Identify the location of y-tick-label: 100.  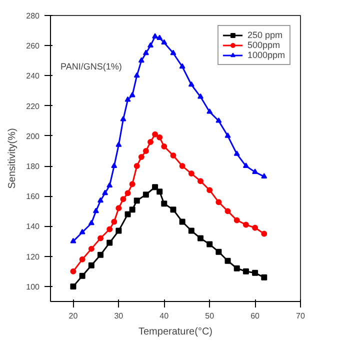
(33, 287).